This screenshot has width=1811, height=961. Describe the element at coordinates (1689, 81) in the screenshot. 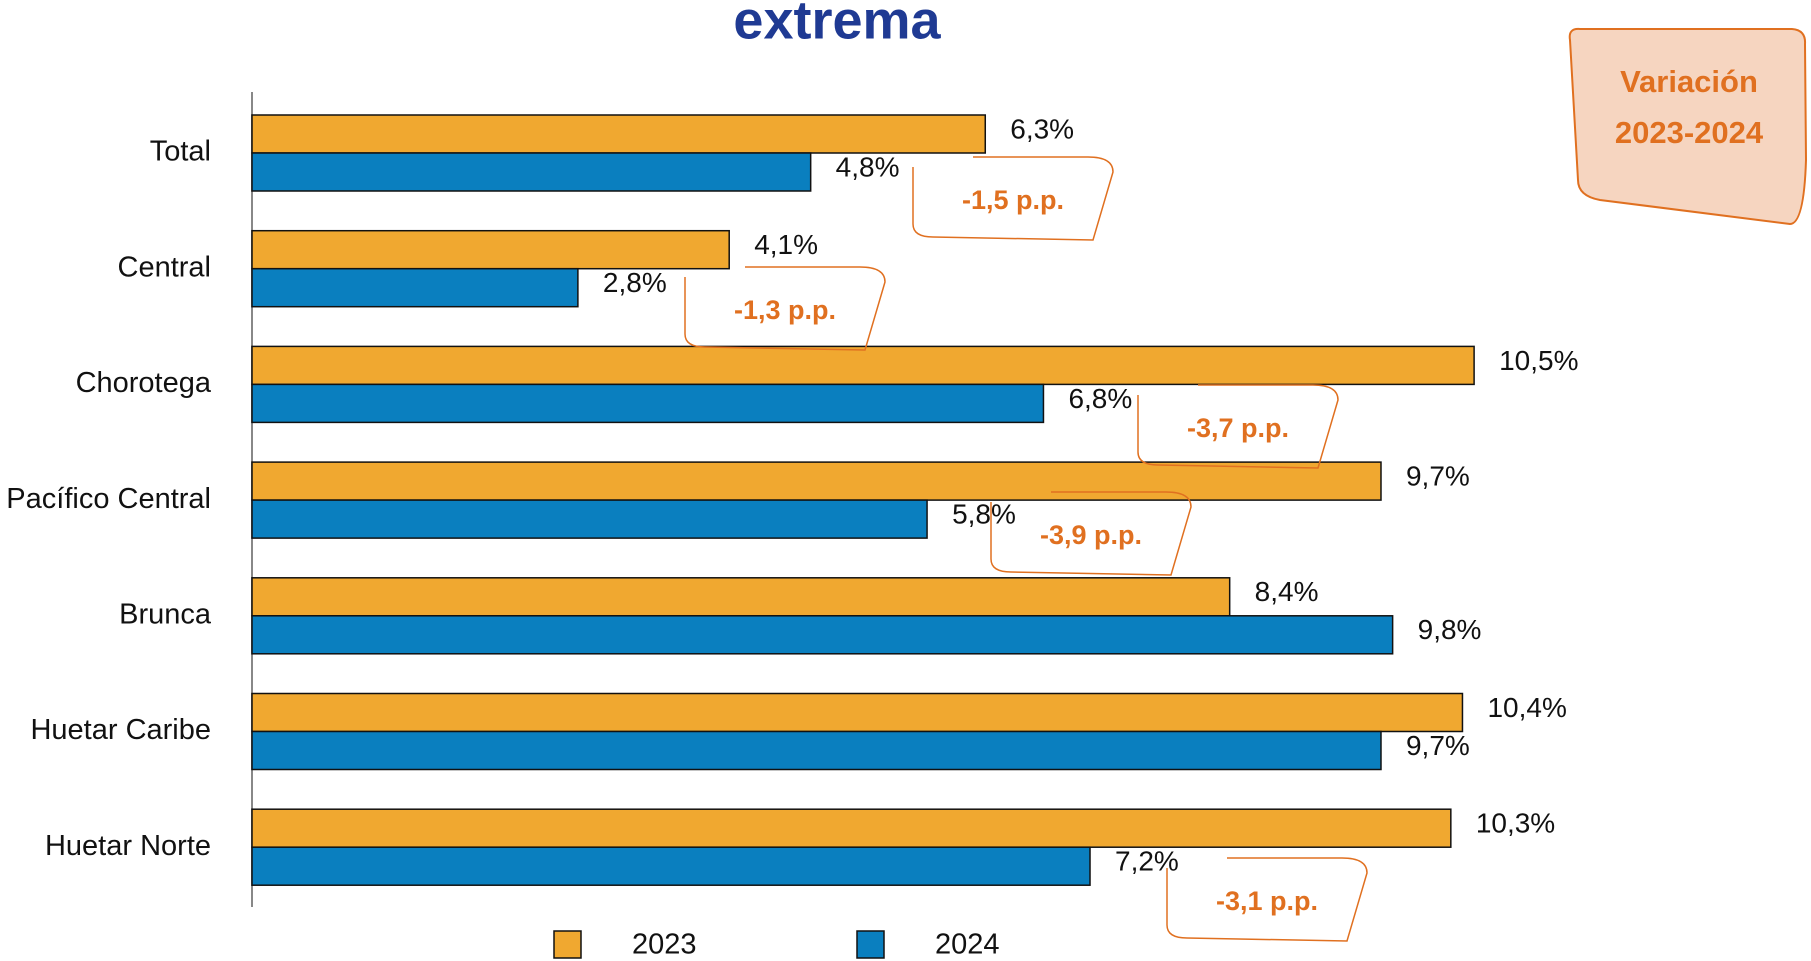

I see `badge-text: Variación` at that location.